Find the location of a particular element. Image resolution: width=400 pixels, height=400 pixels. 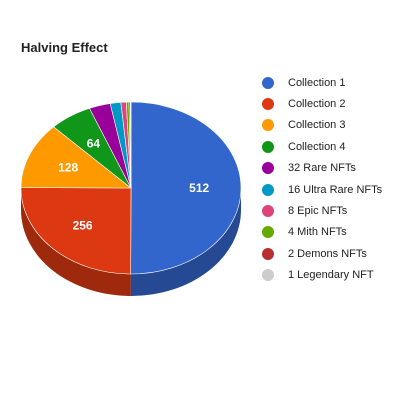

legend-label: 4 Mith NFTs is located at coordinates (317, 232).